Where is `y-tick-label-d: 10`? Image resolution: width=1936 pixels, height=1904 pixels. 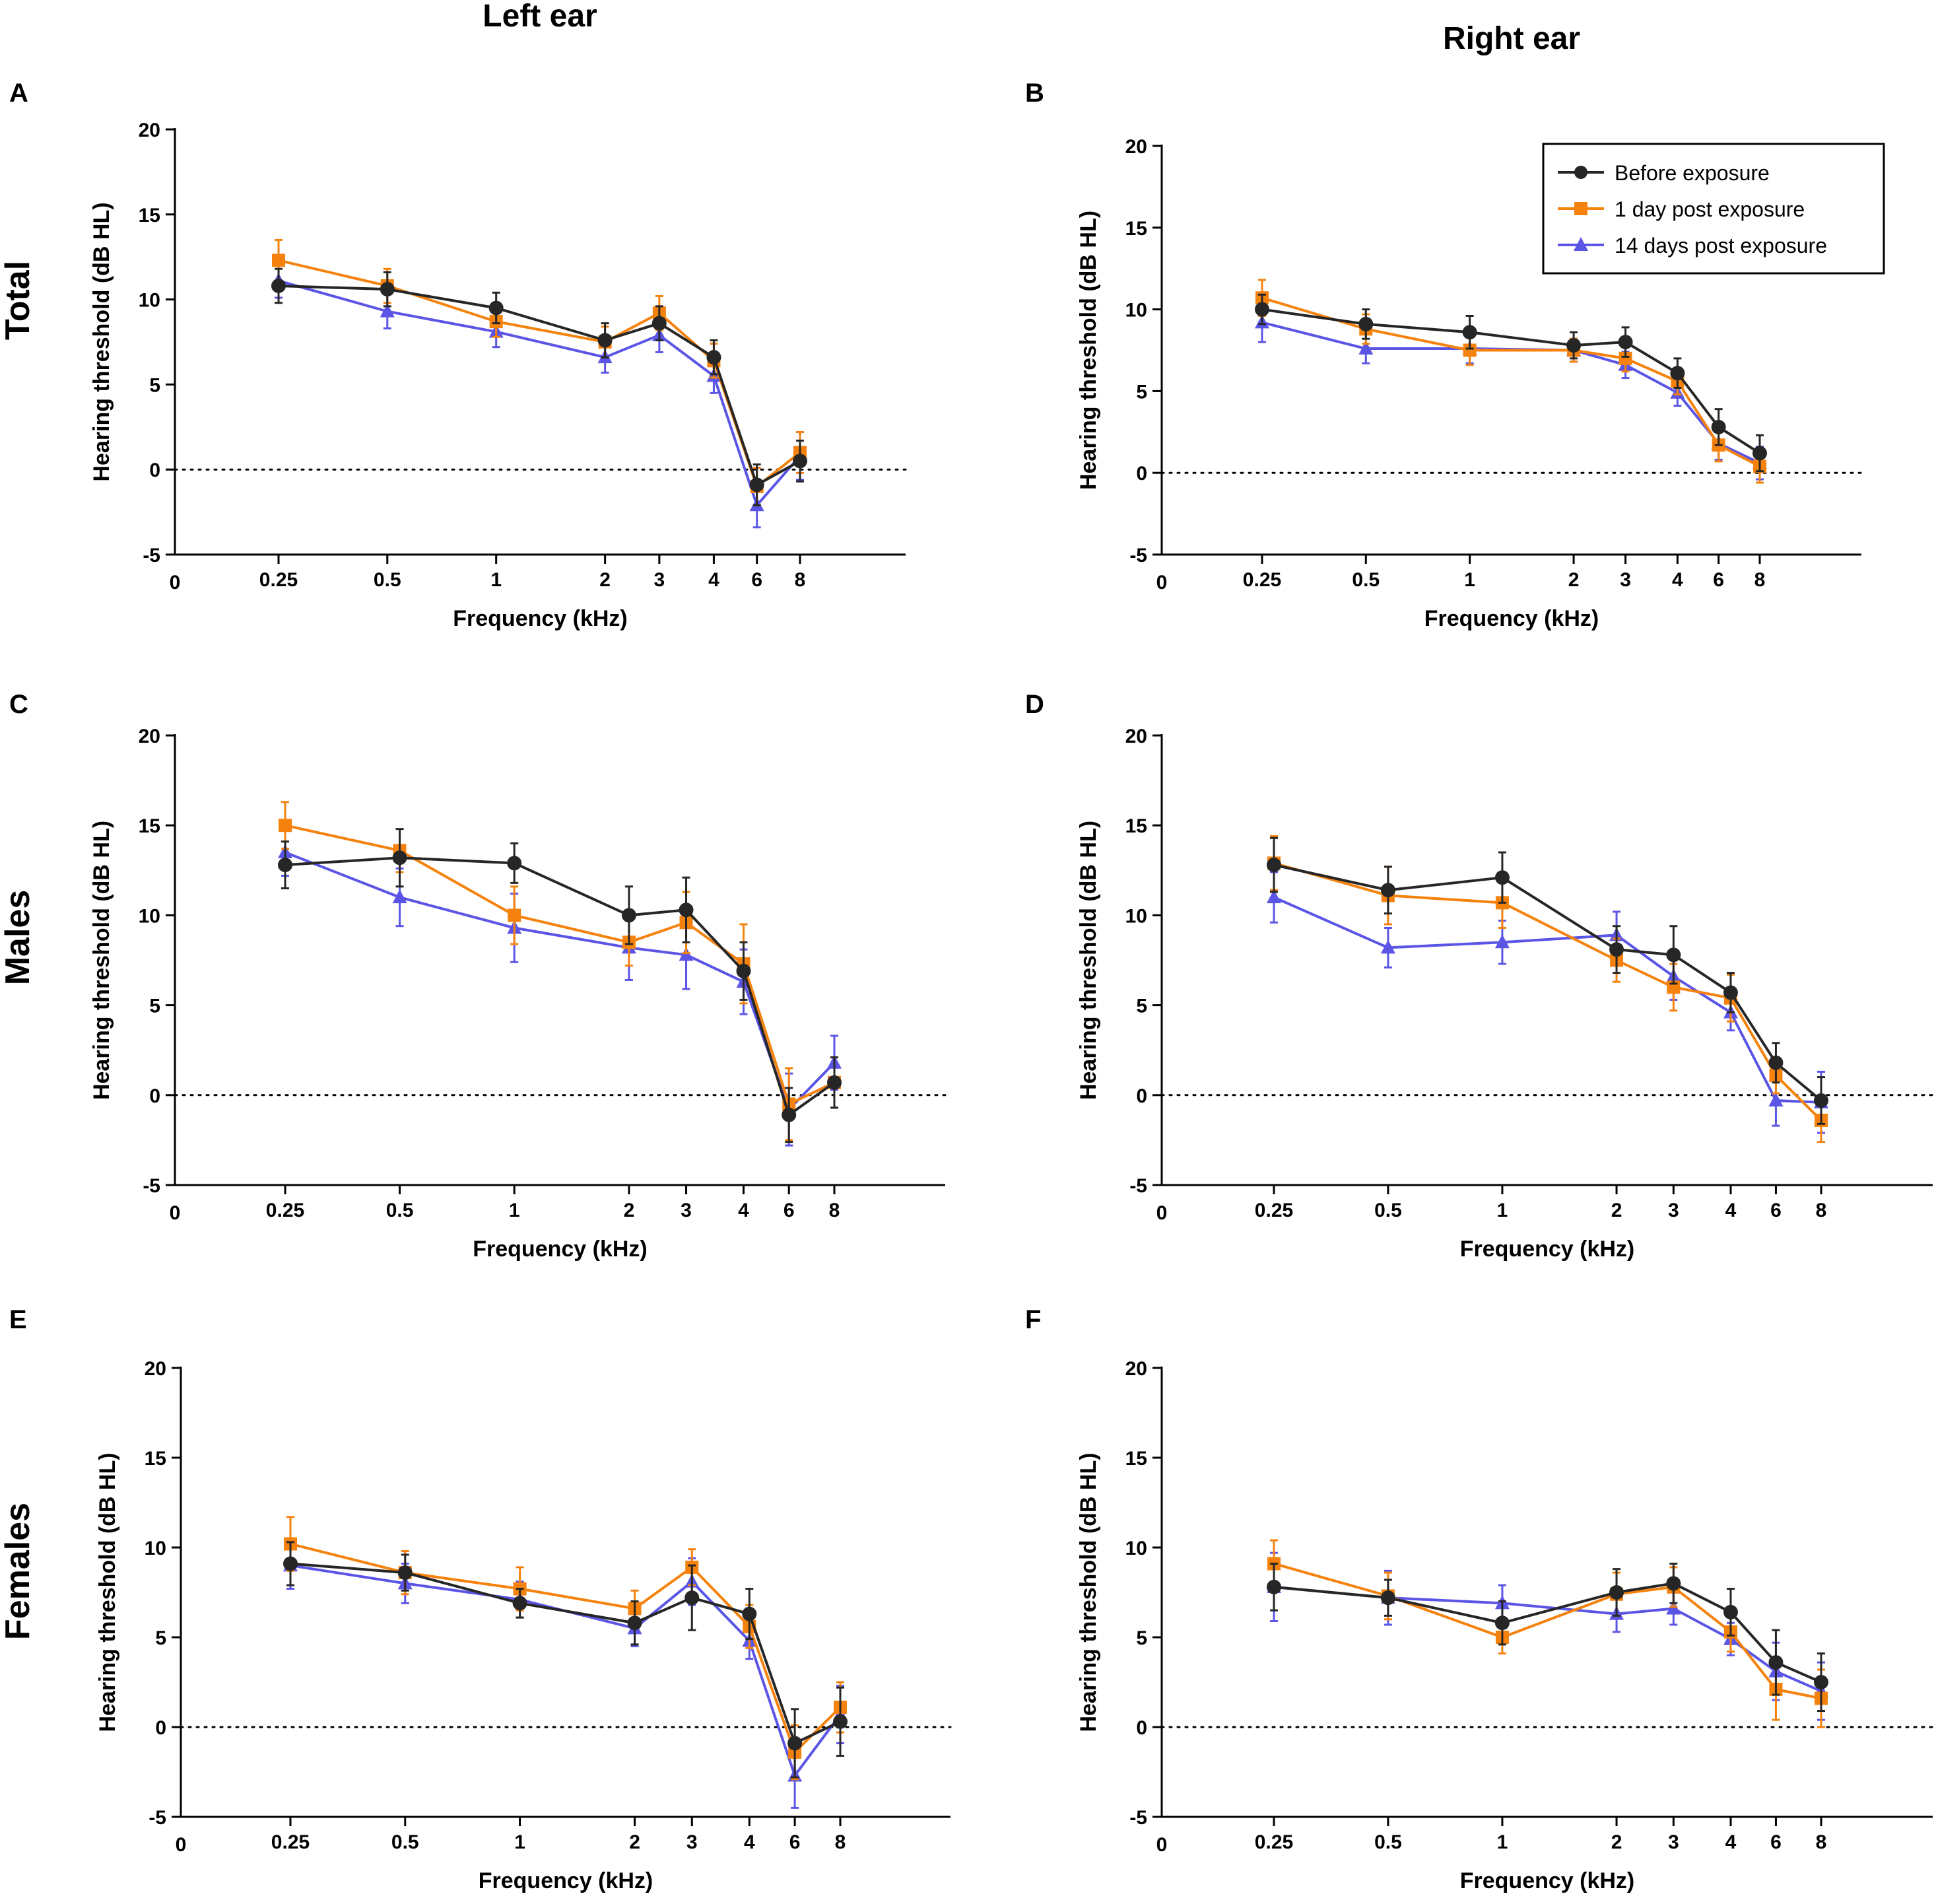 y-tick-label-d: 10 is located at coordinates (1136, 916).